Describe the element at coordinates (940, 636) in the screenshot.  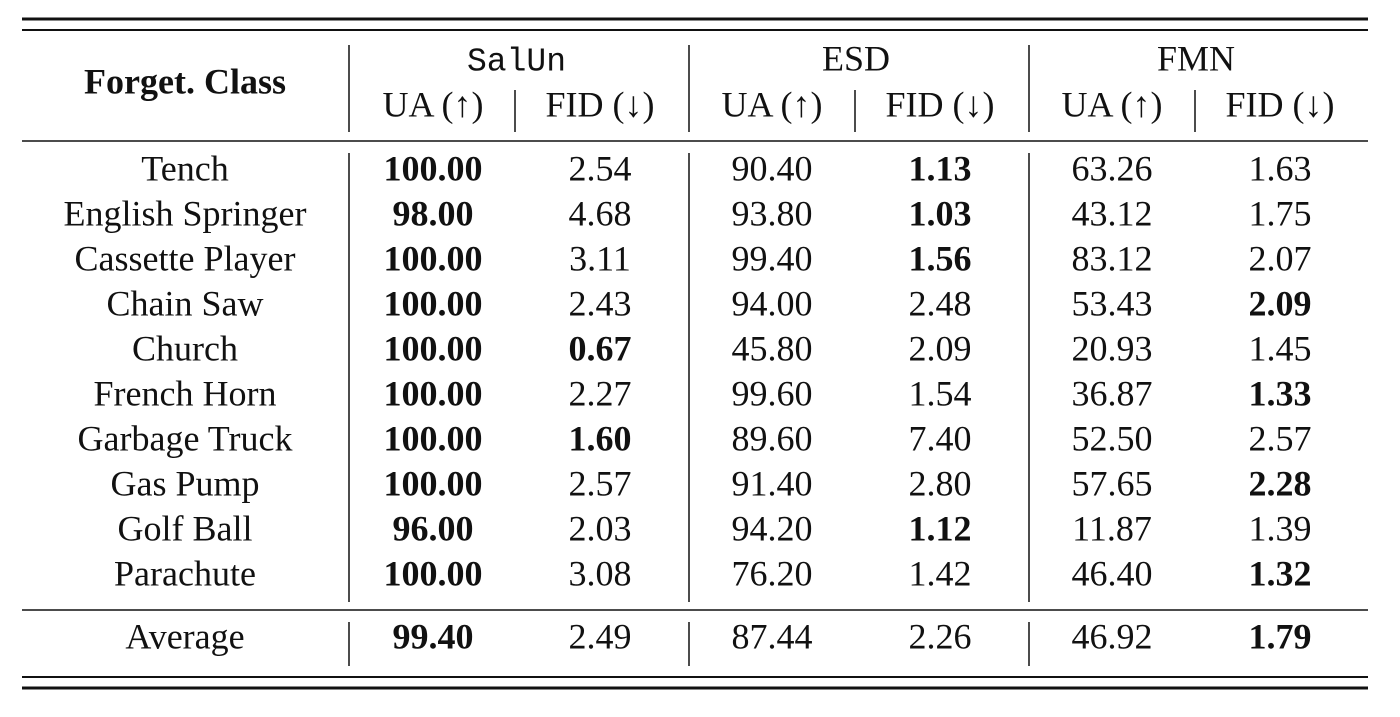
I see `cell: 2.26` at that location.